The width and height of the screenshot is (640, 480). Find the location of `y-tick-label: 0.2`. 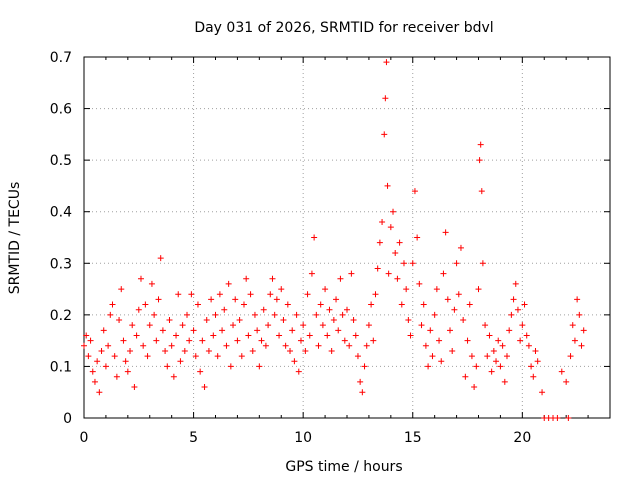

y-tick-label: 0.2 is located at coordinates (61, 316).